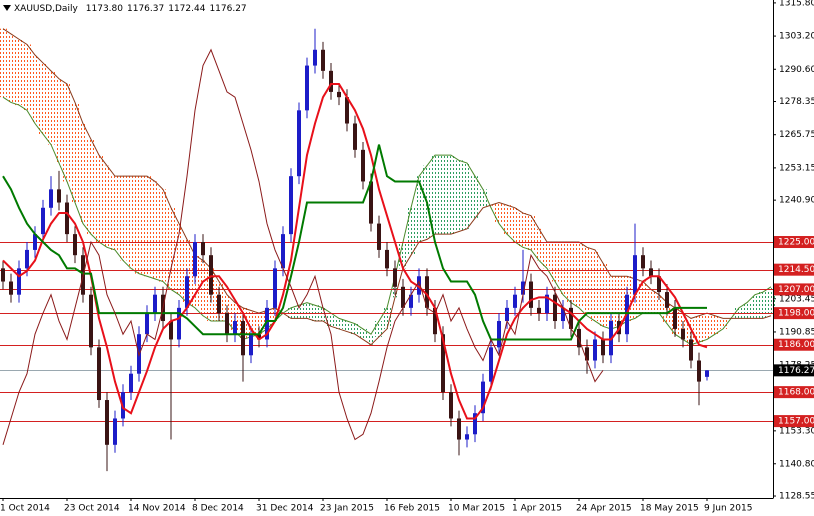  I want to click on x-tick-label: 31 Dec 2014, so click(285, 509).